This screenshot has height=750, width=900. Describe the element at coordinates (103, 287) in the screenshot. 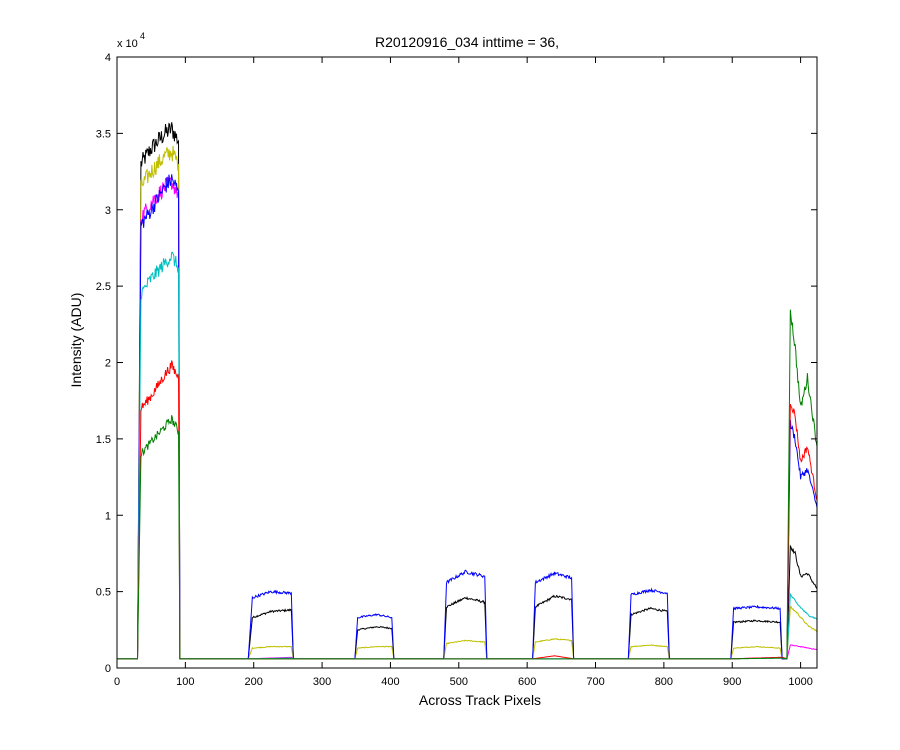

I see `y-tick-label: 2.5` at that location.